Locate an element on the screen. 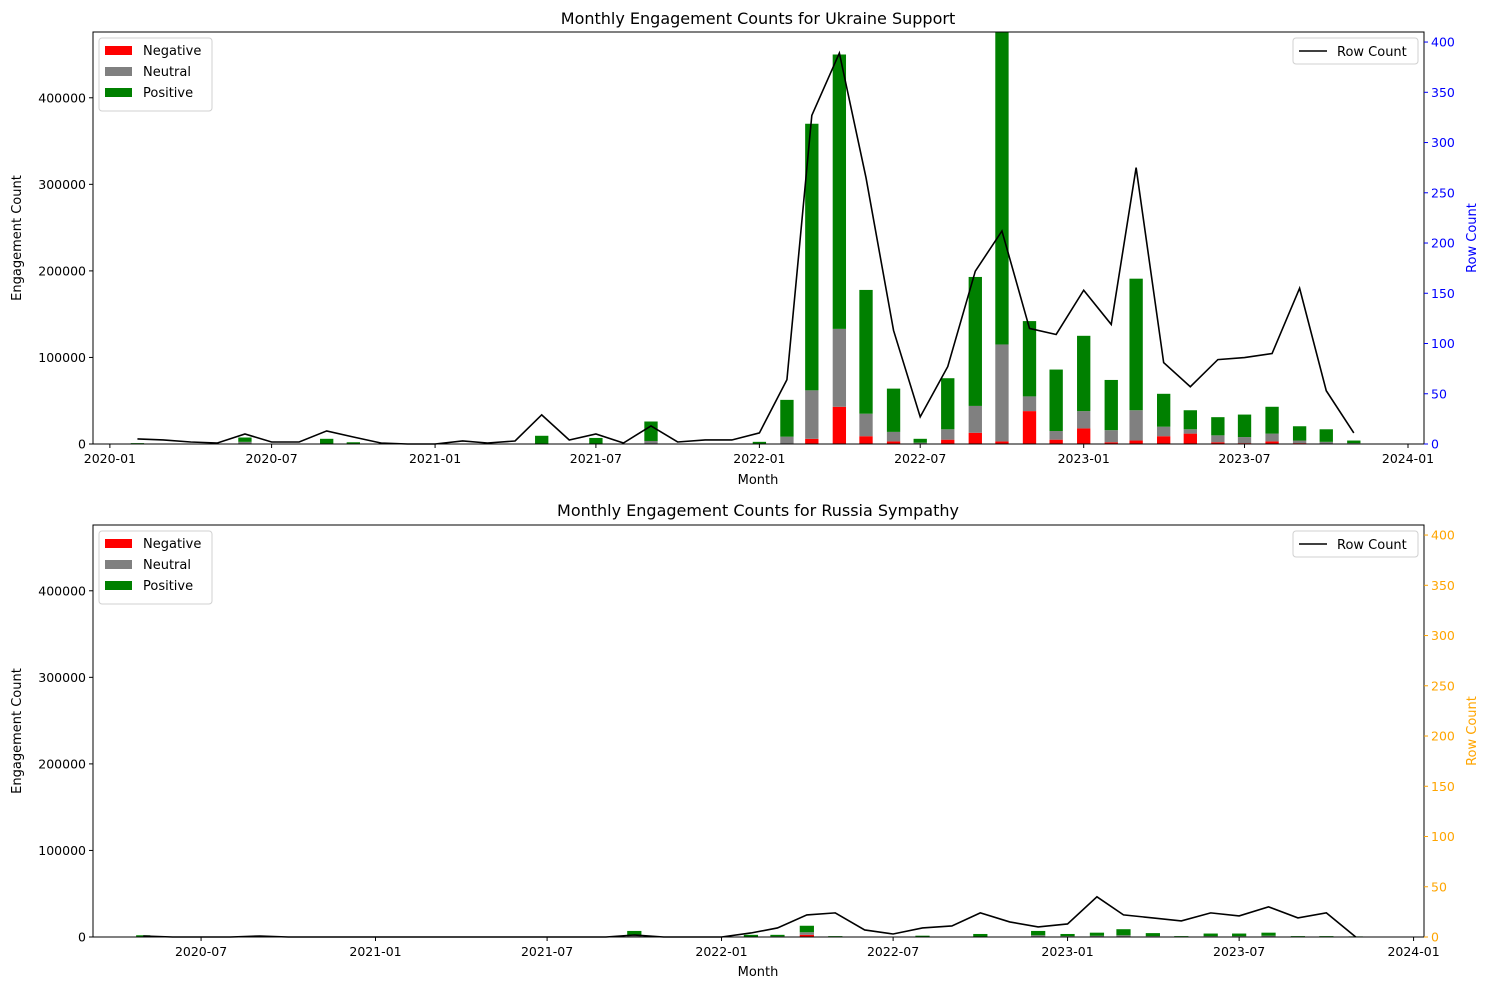  y-tick-label: 200000 is located at coordinates (62, 763).